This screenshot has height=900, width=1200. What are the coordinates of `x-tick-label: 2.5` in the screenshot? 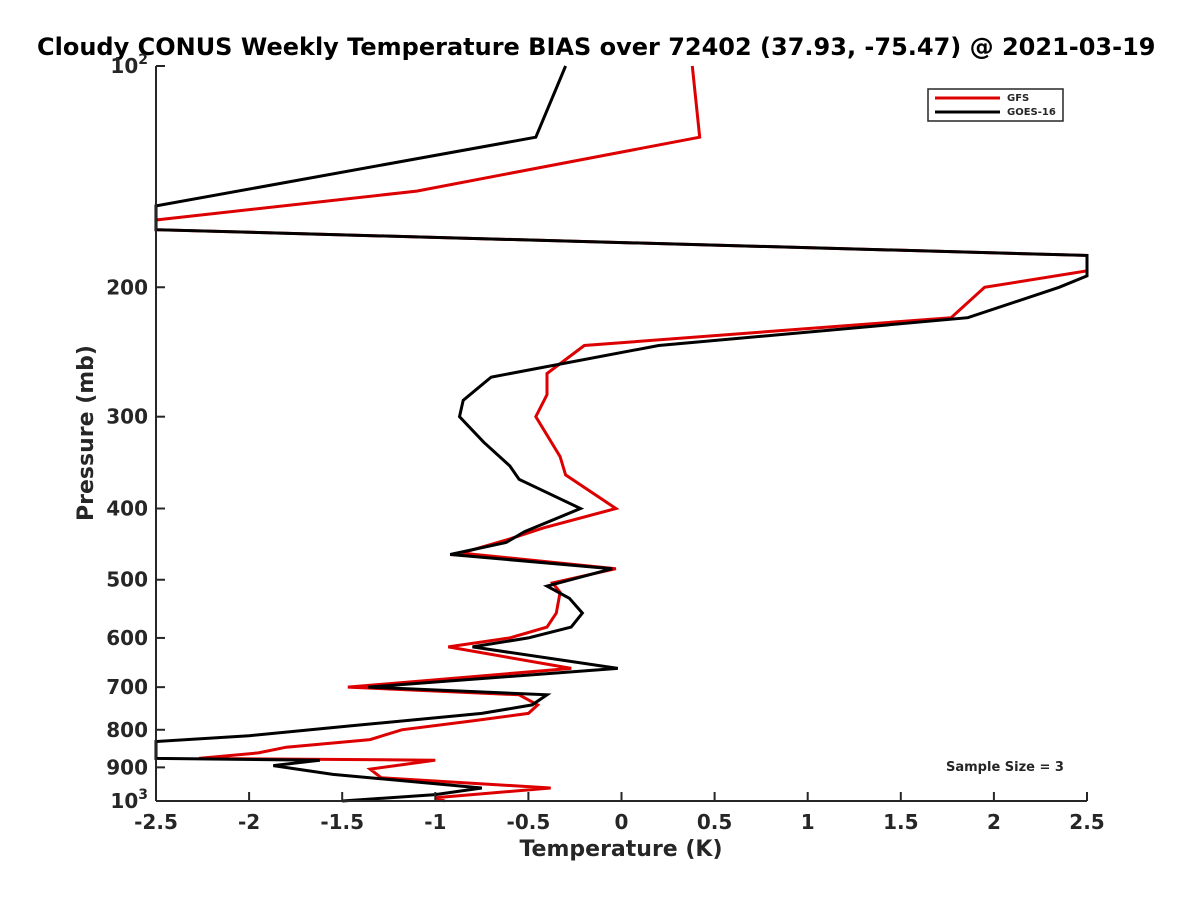 It's located at (1086, 822).